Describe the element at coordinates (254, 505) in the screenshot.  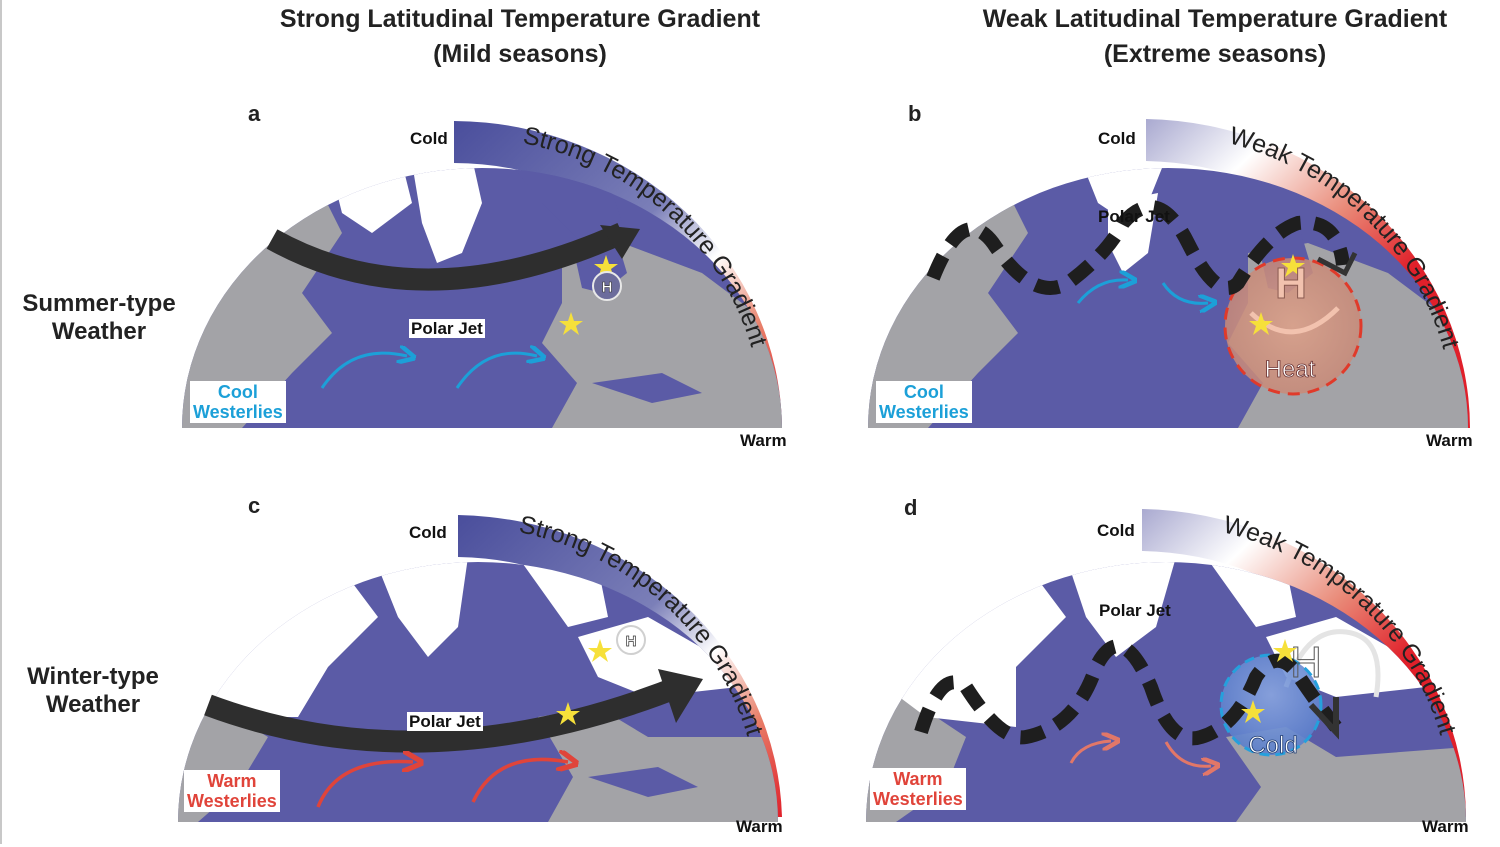
I see `panel-letter: c` at that location.